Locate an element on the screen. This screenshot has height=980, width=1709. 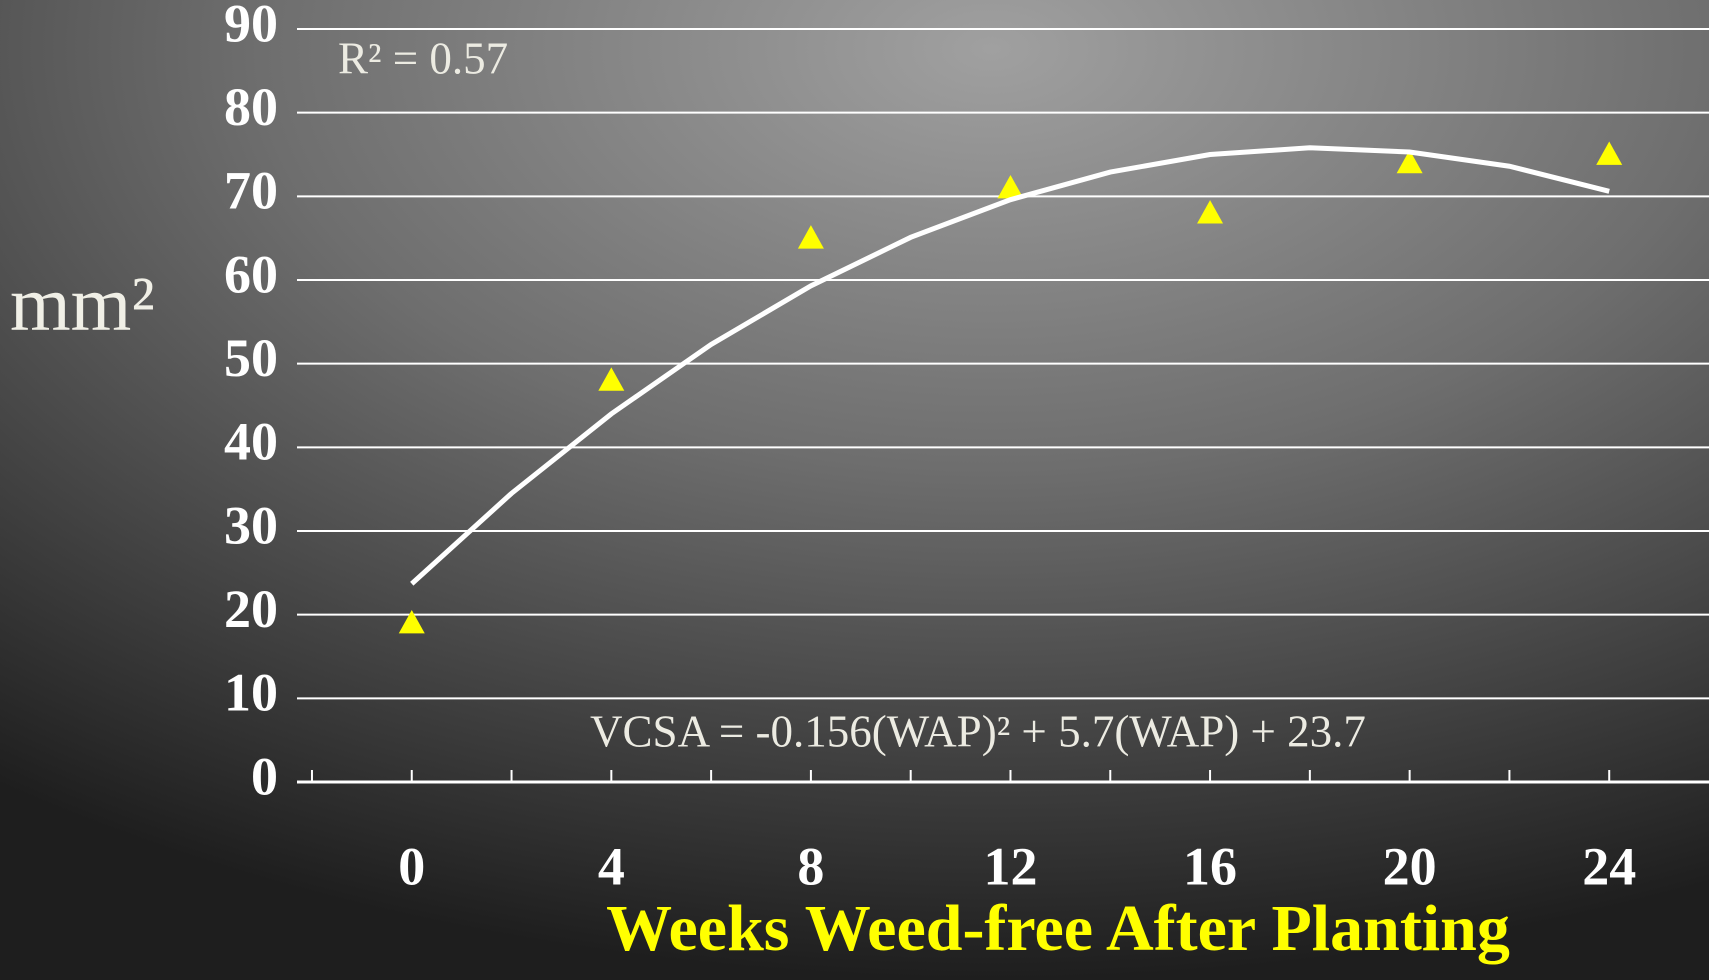
x-tick-label: 4 is located at coordinates (611, 866).